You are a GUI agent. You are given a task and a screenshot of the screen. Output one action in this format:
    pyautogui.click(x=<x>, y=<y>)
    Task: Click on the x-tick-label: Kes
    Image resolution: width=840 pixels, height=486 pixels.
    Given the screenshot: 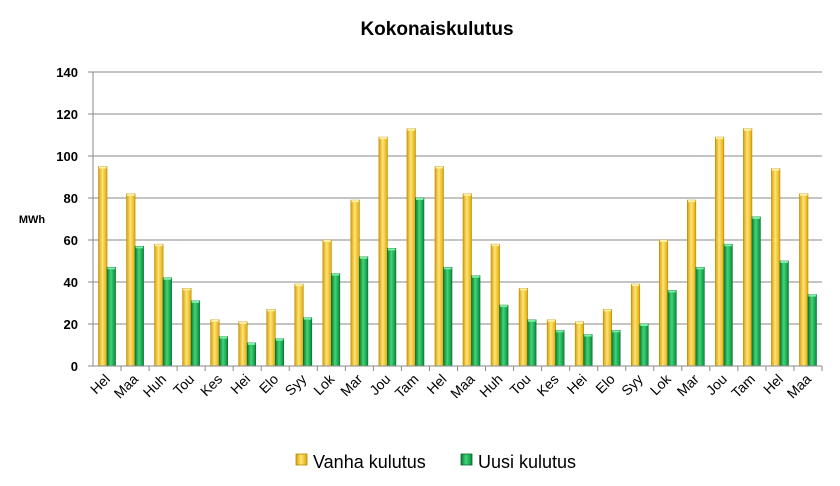 What is the action you would take?
    pyautogui.click(x=547, y=385)
    